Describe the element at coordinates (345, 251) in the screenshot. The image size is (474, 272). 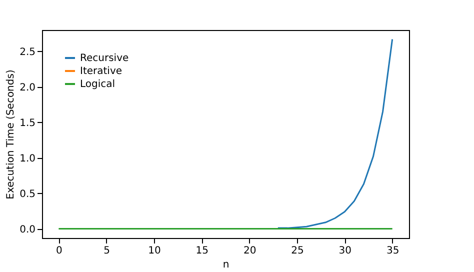
I see `x-tick-label: 30` at that location.